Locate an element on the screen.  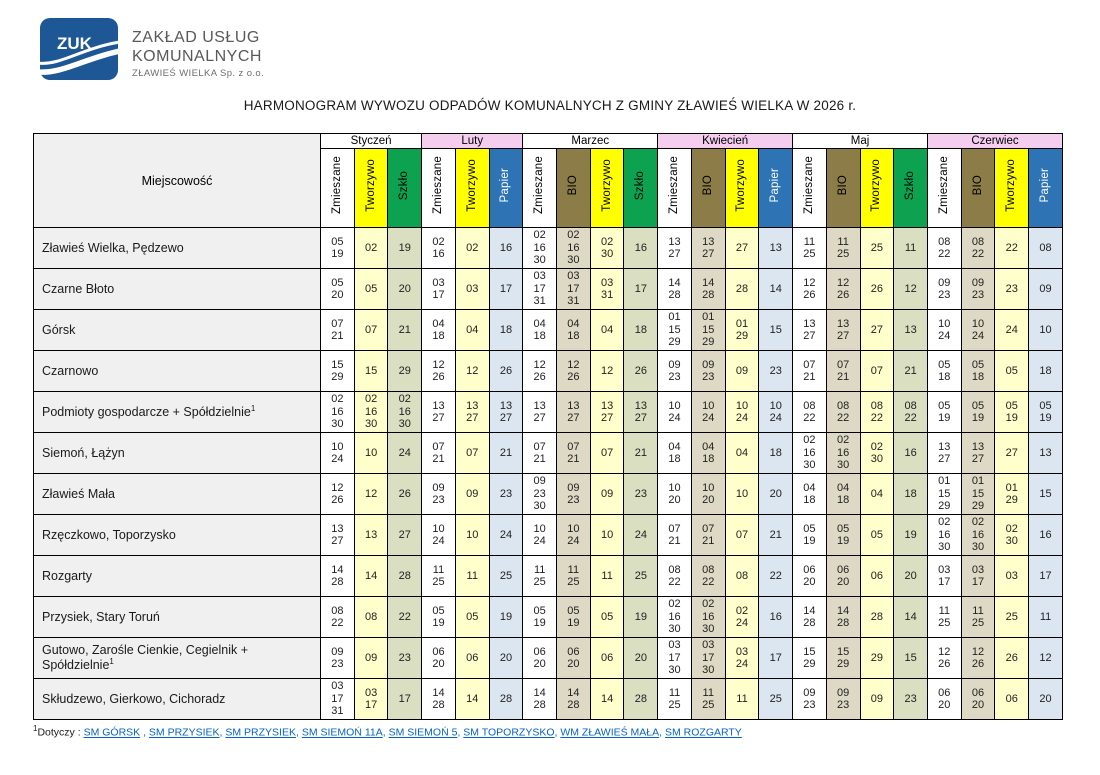
schedule-cell: 03 17 31 is located at coordinates (540, 289).